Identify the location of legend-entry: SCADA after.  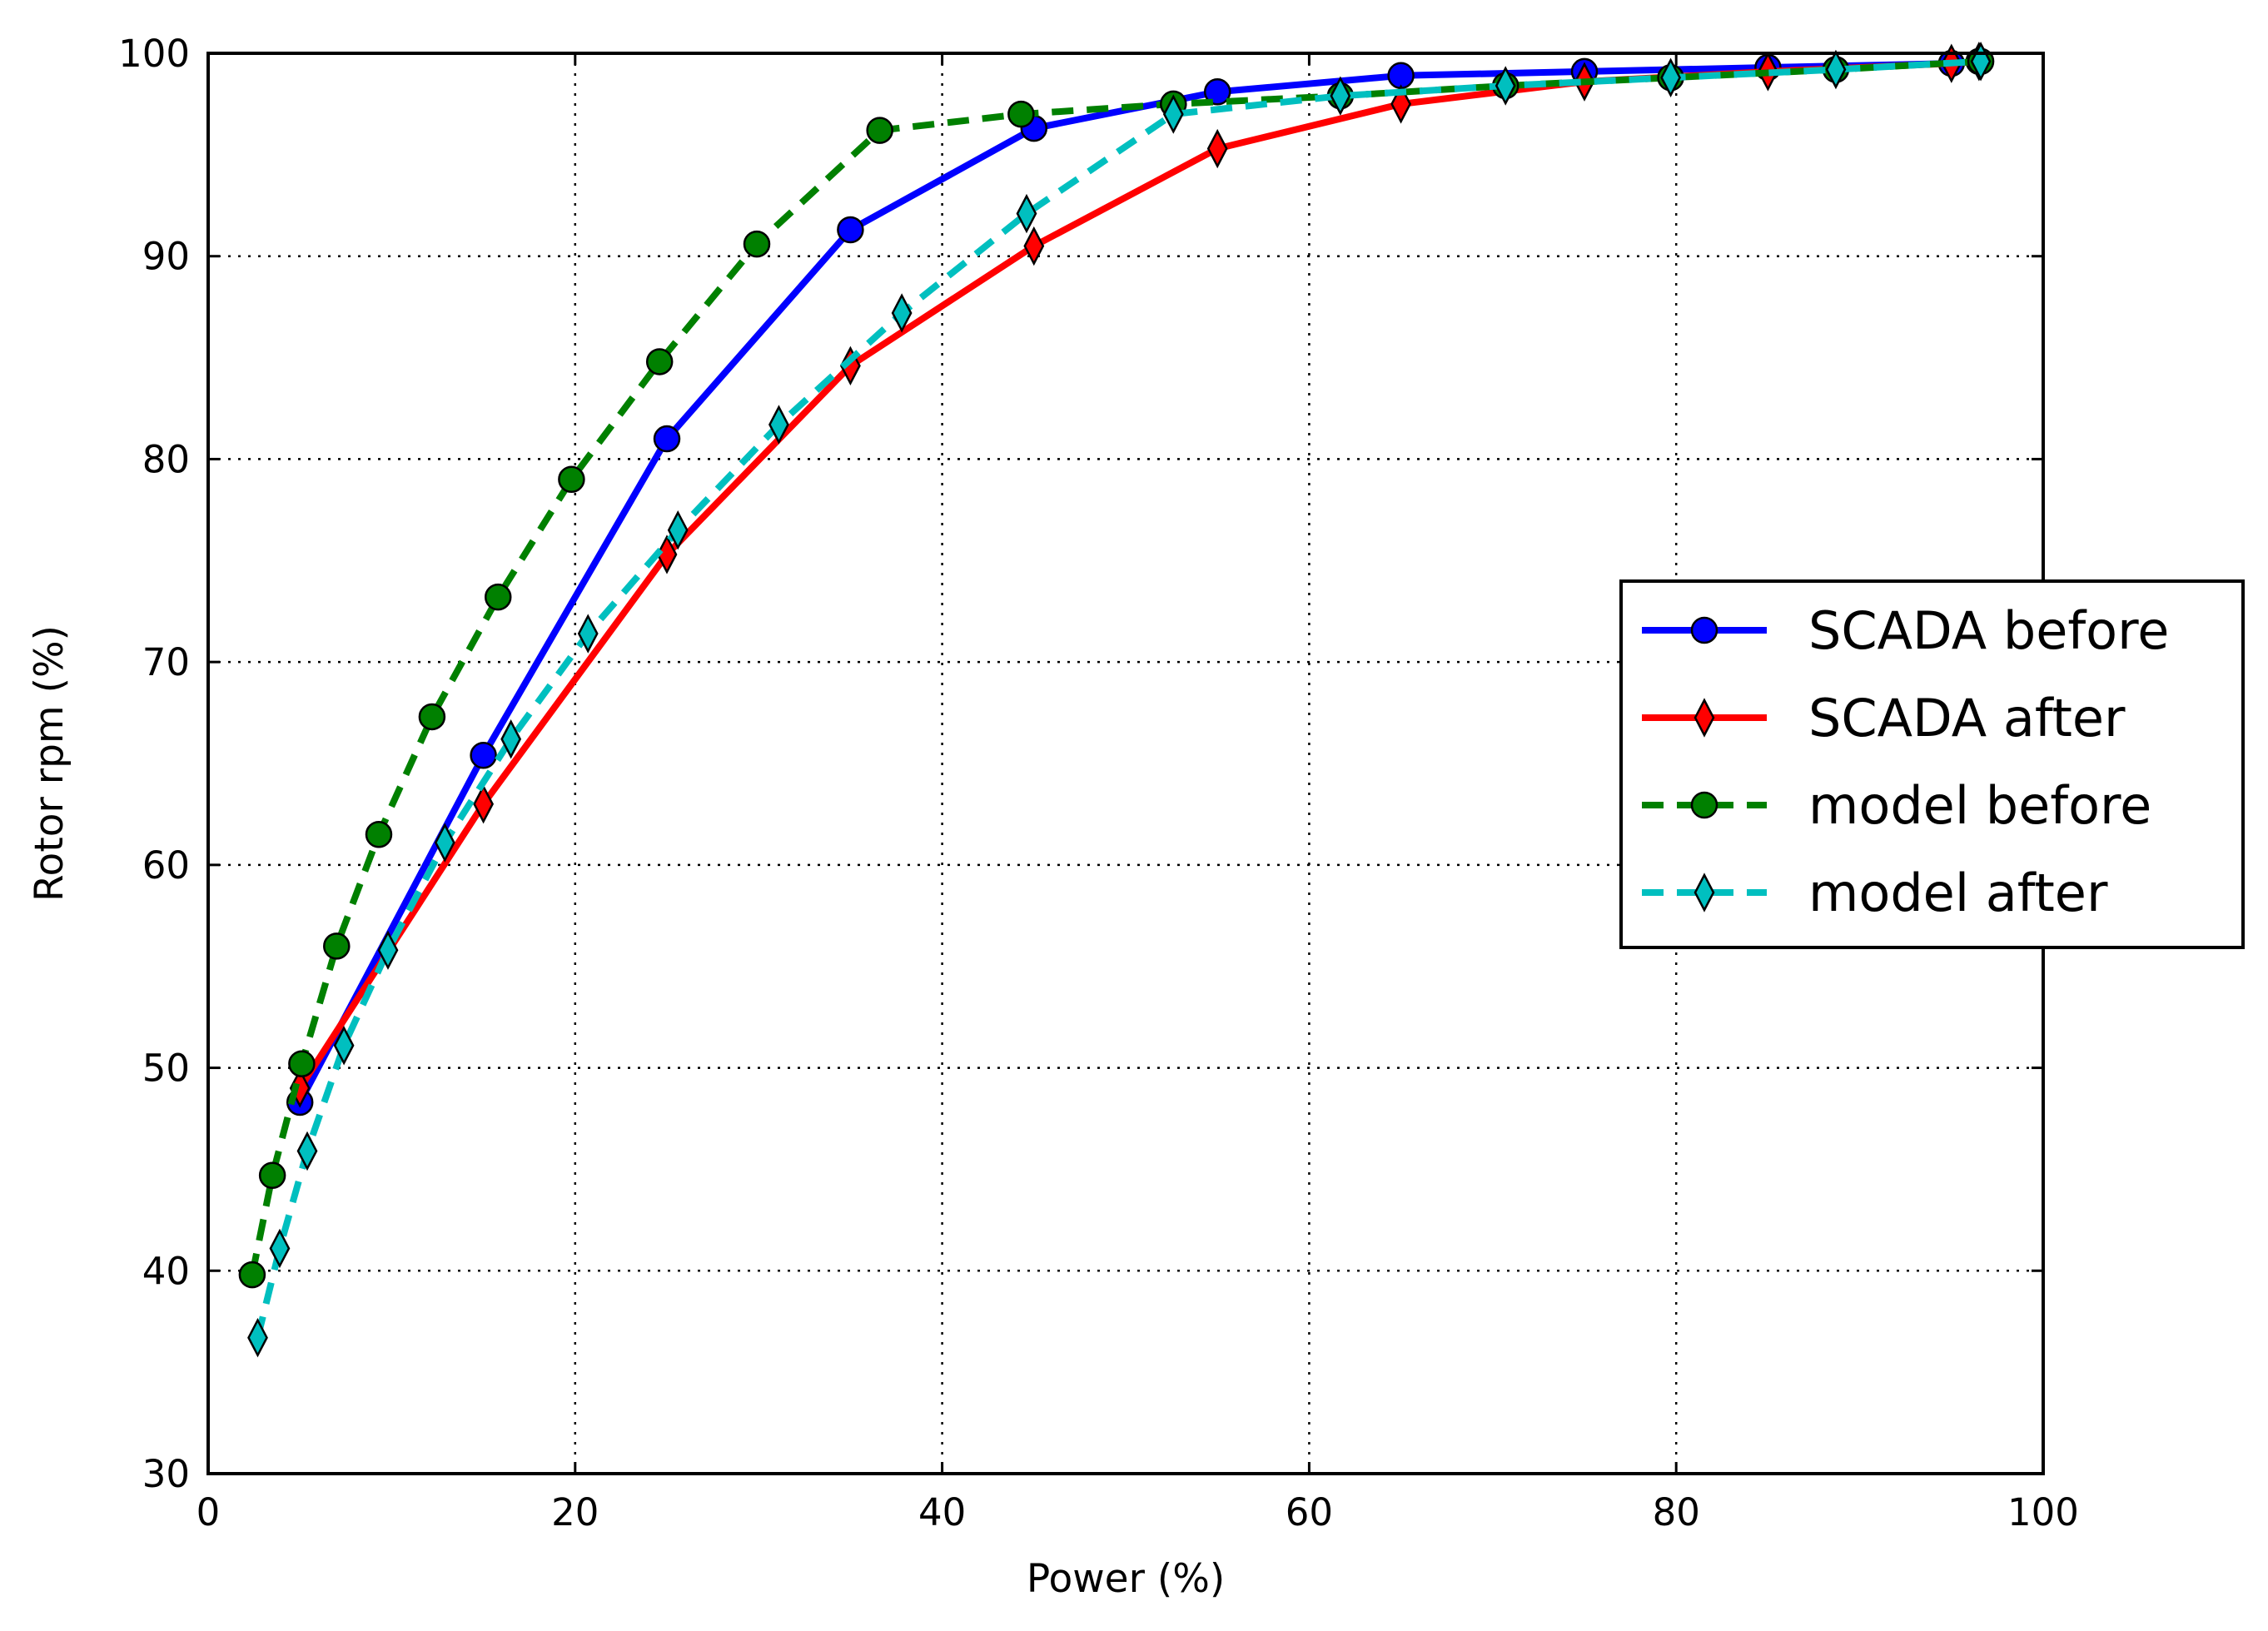
(1884, 718).